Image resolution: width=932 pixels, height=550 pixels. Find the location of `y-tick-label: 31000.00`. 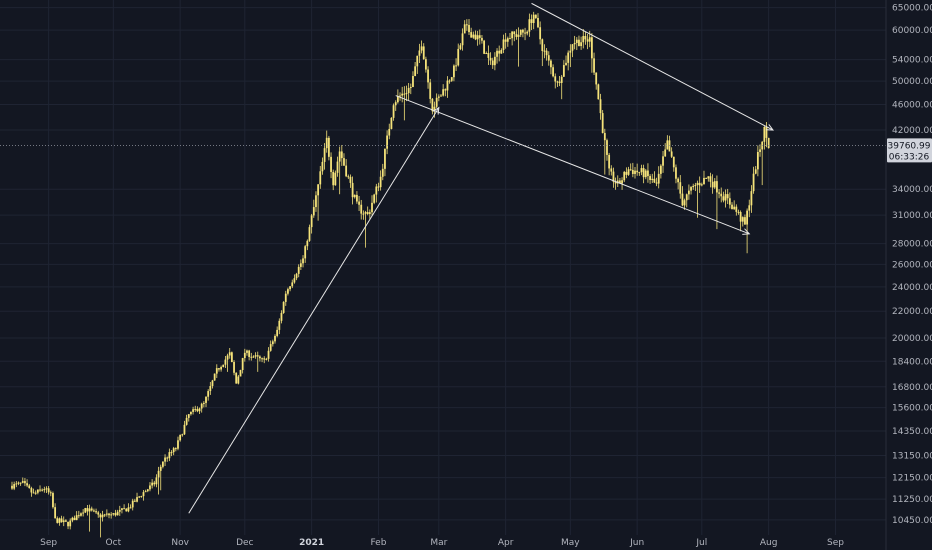

y-tick-label: 31000.00 is located at coordinates (912, 216).